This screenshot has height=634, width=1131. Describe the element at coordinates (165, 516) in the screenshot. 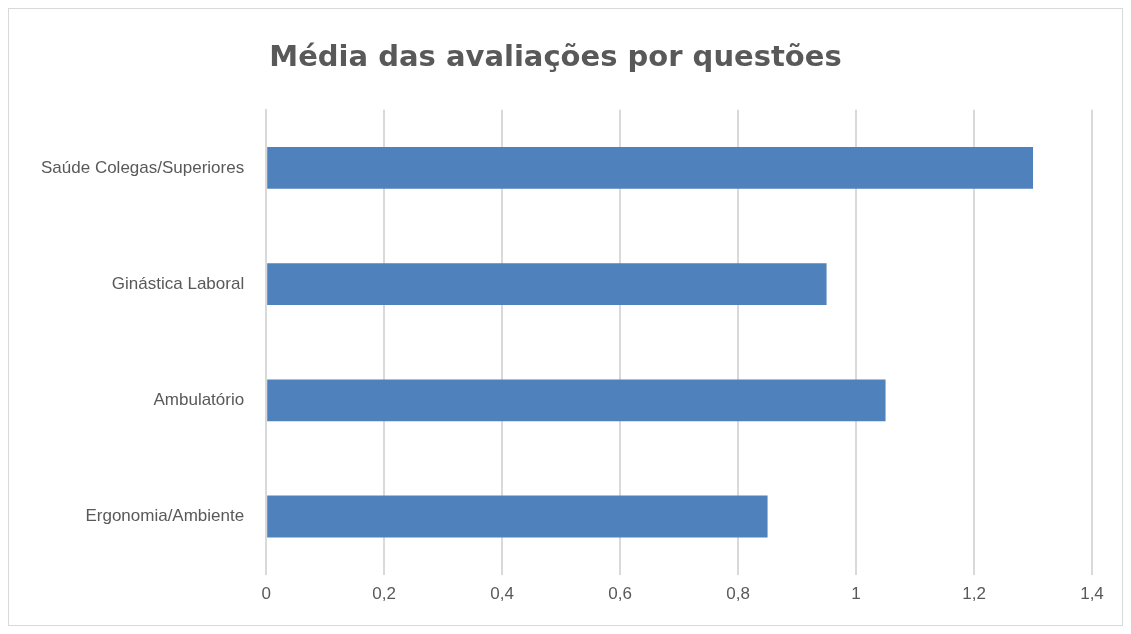

I see `y-tick-label: Ergonomia/Ambiente` at that location.